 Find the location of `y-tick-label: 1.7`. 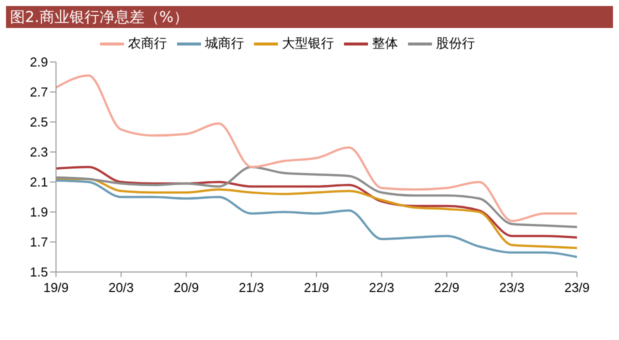

y-tick-label: 1.7 is located at coordinates (39, 242).